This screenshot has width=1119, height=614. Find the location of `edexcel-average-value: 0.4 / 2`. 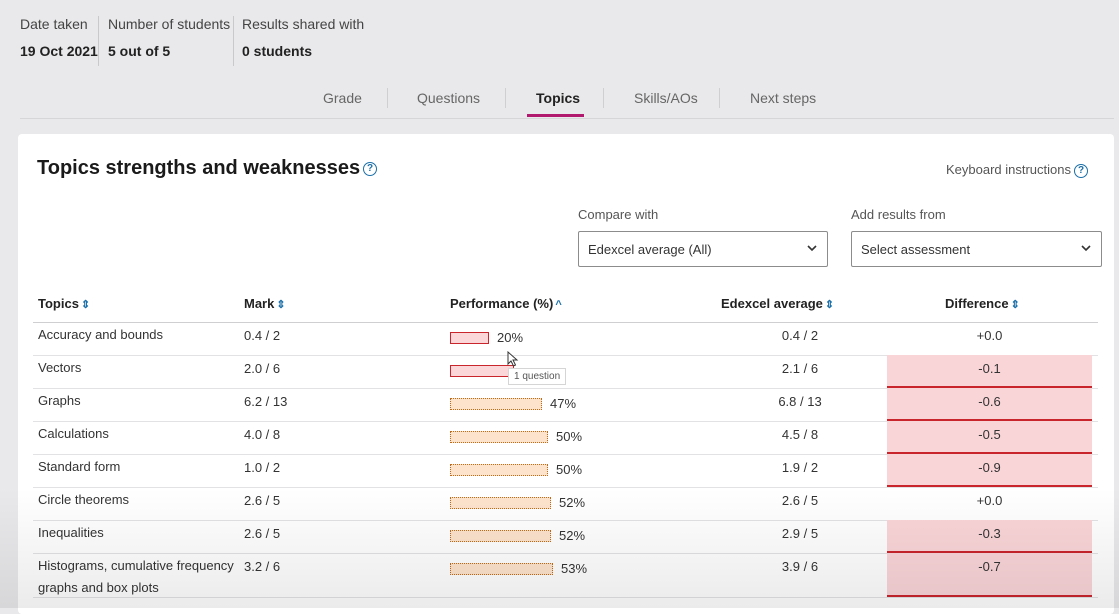

edexcel-average-value: 0.4 / 2 is located at coordinates (800, 335).